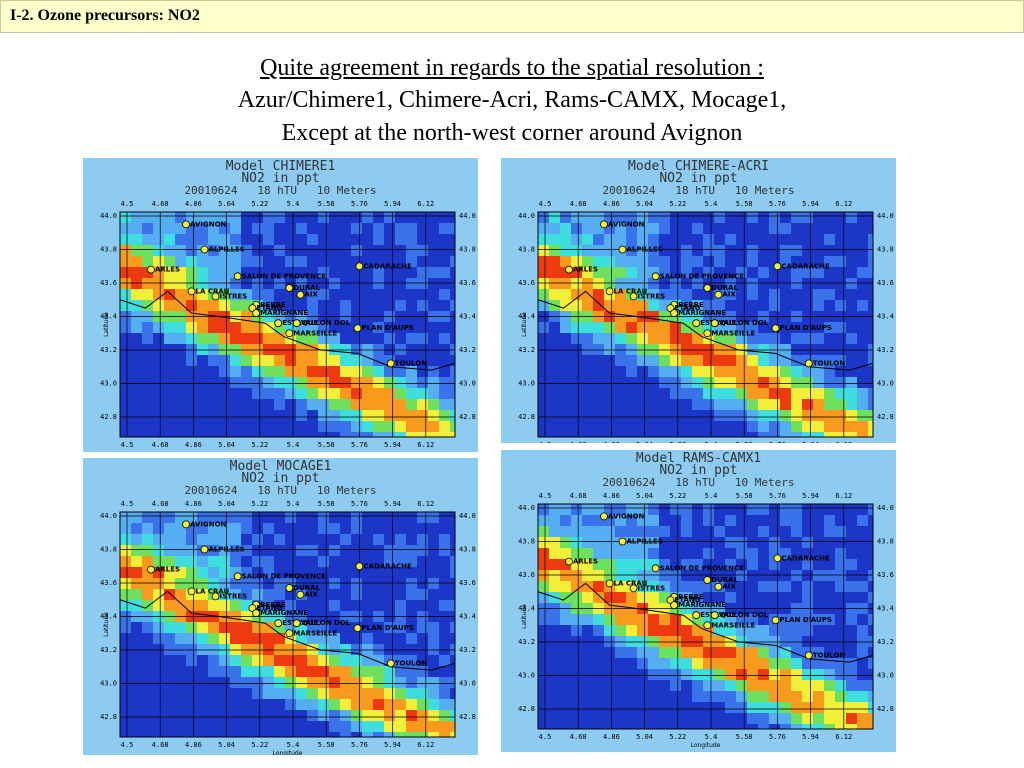  I want to click on y-tick-label: 43.0, so click(108, 384).